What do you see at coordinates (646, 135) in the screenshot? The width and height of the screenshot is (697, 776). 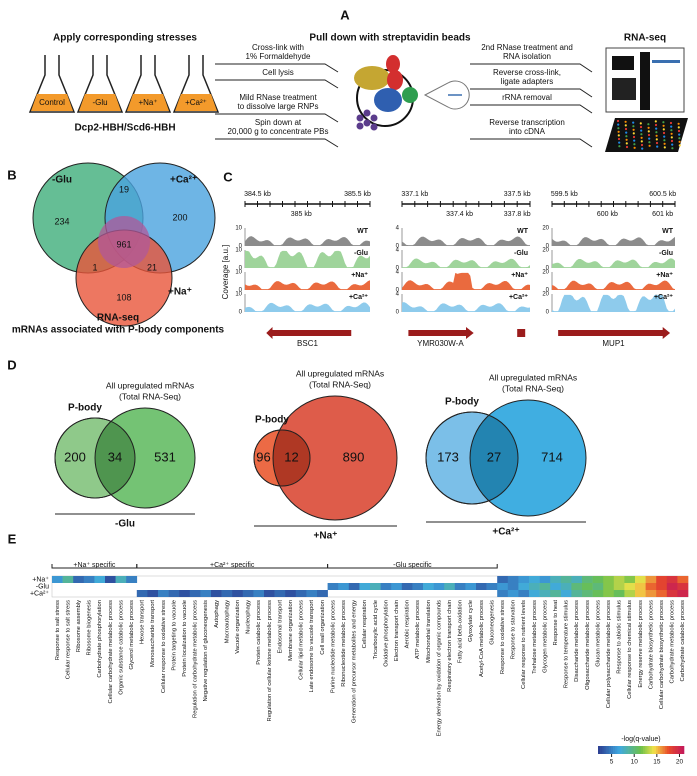 I see `flowcell` at bounding box center [646, 135].